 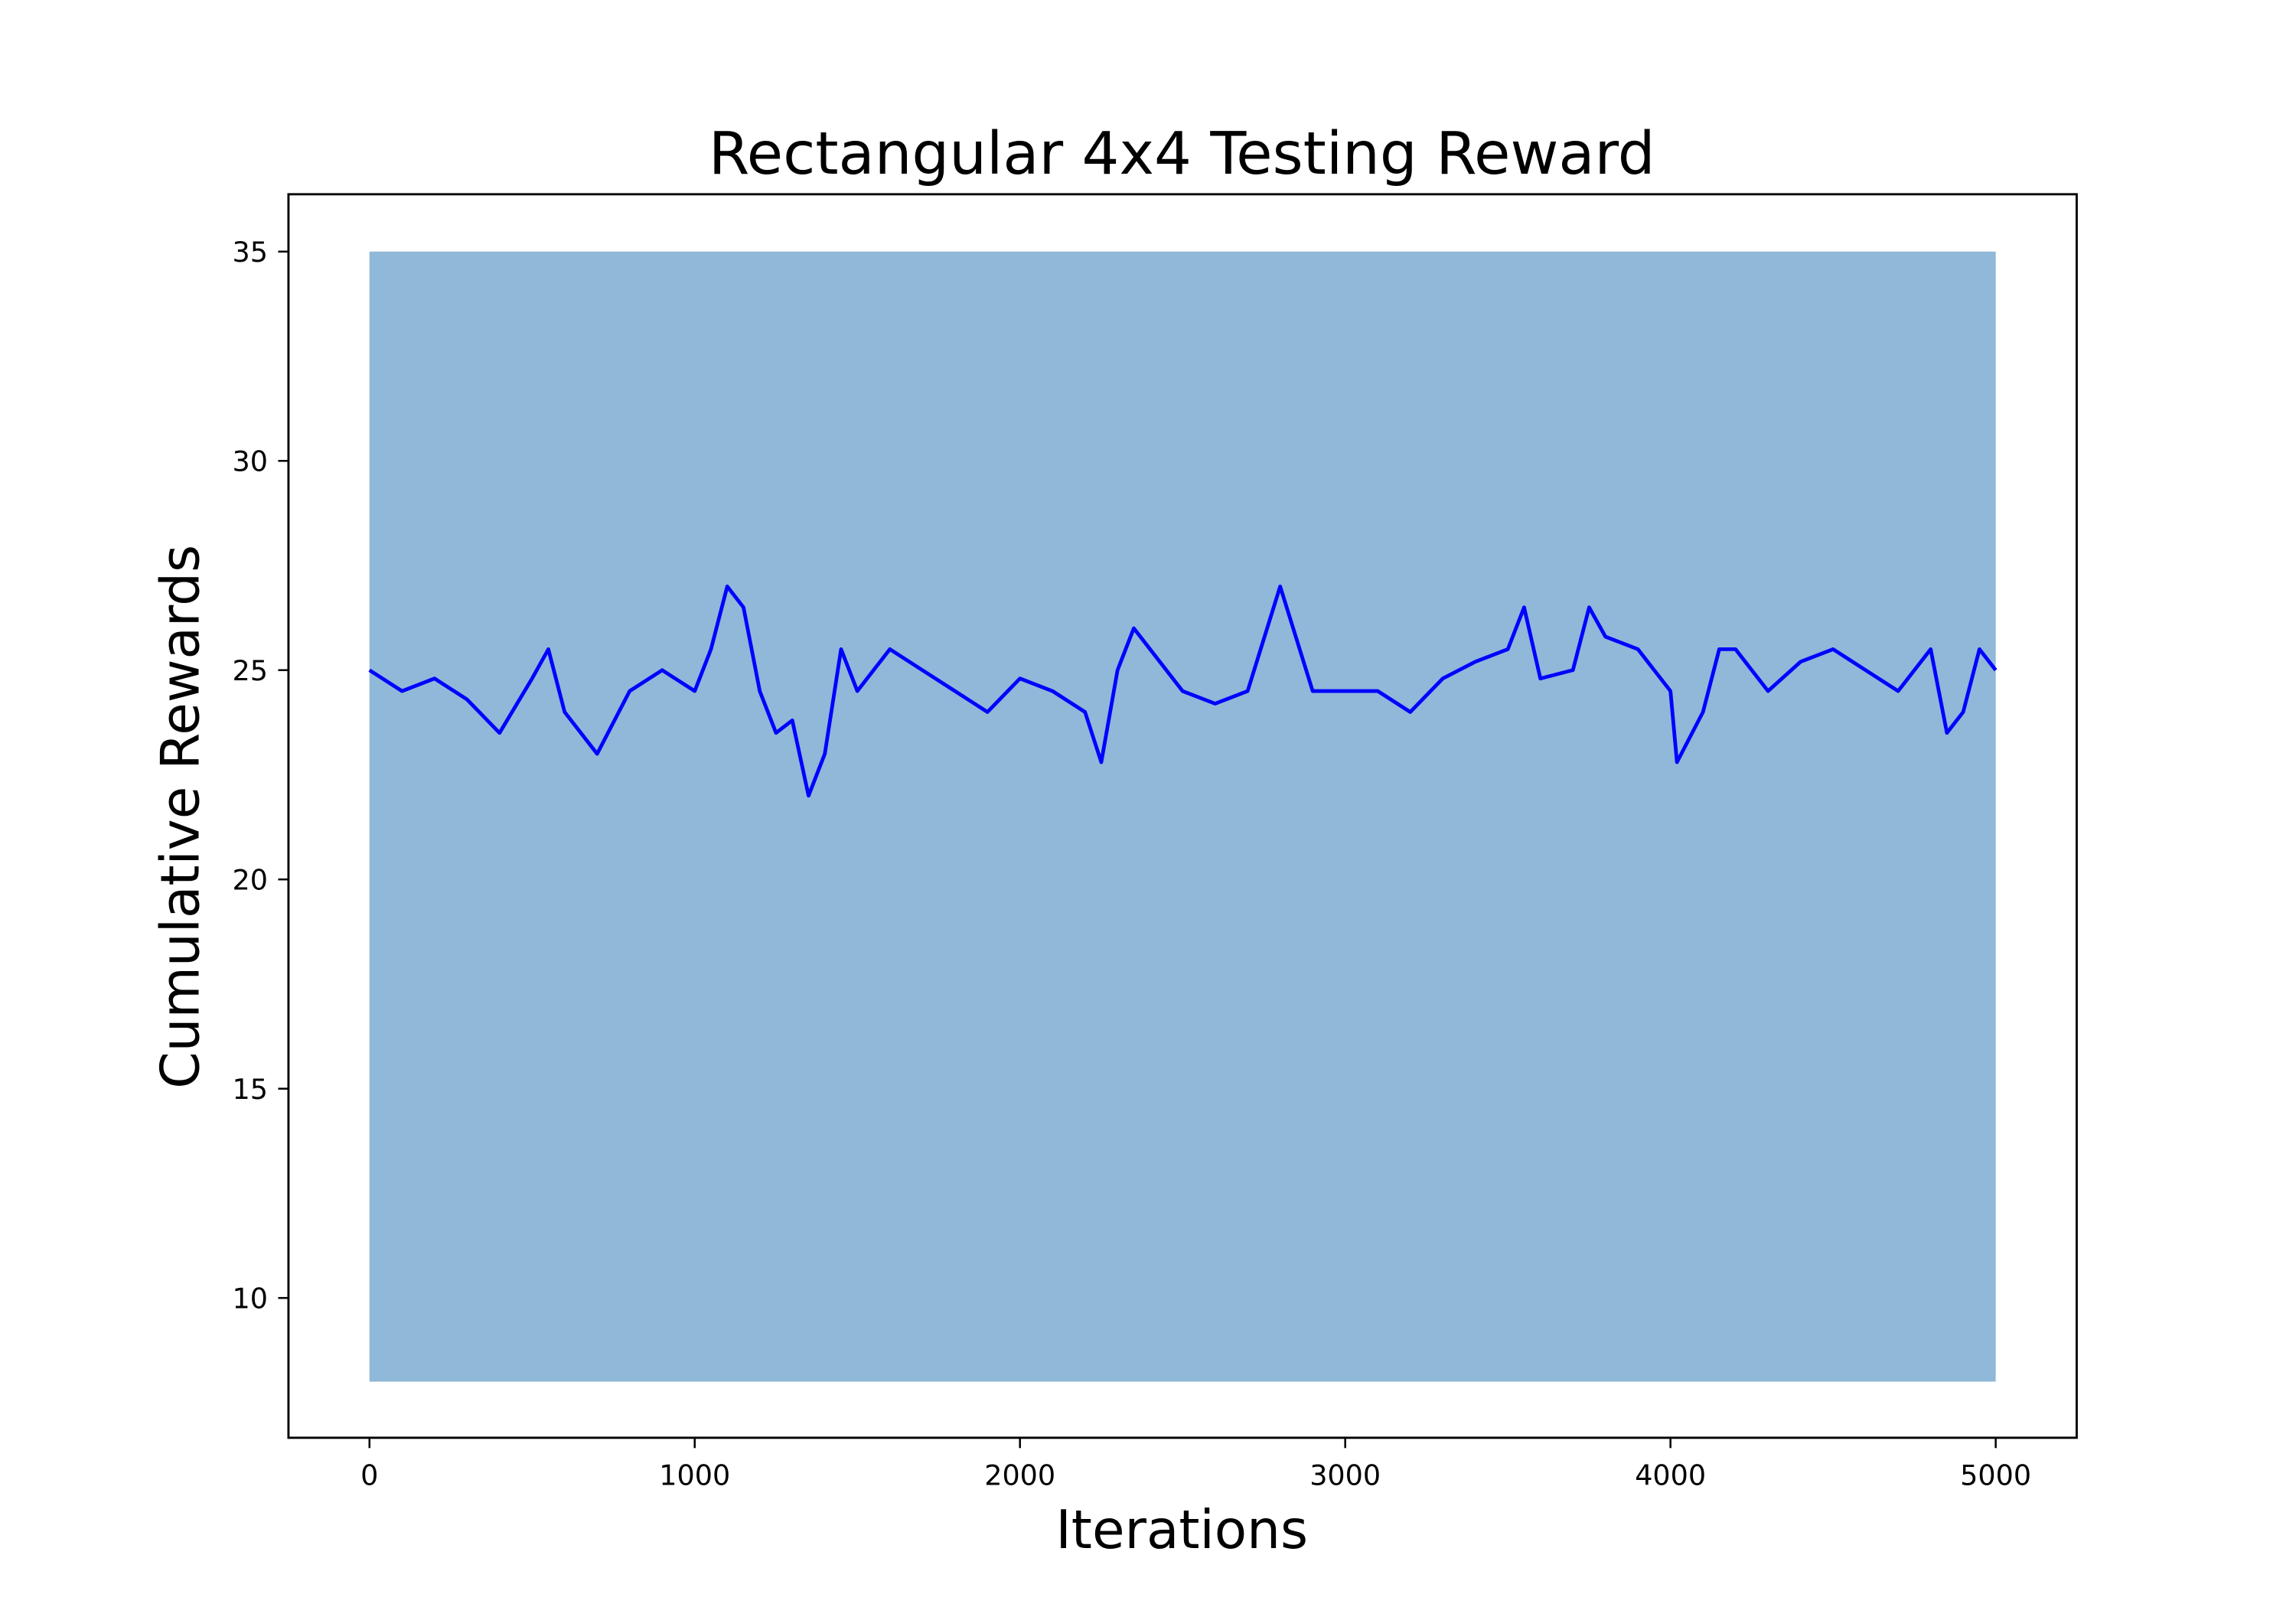 I want to click on y-tick-label: 35, so click(x=250, y=253).